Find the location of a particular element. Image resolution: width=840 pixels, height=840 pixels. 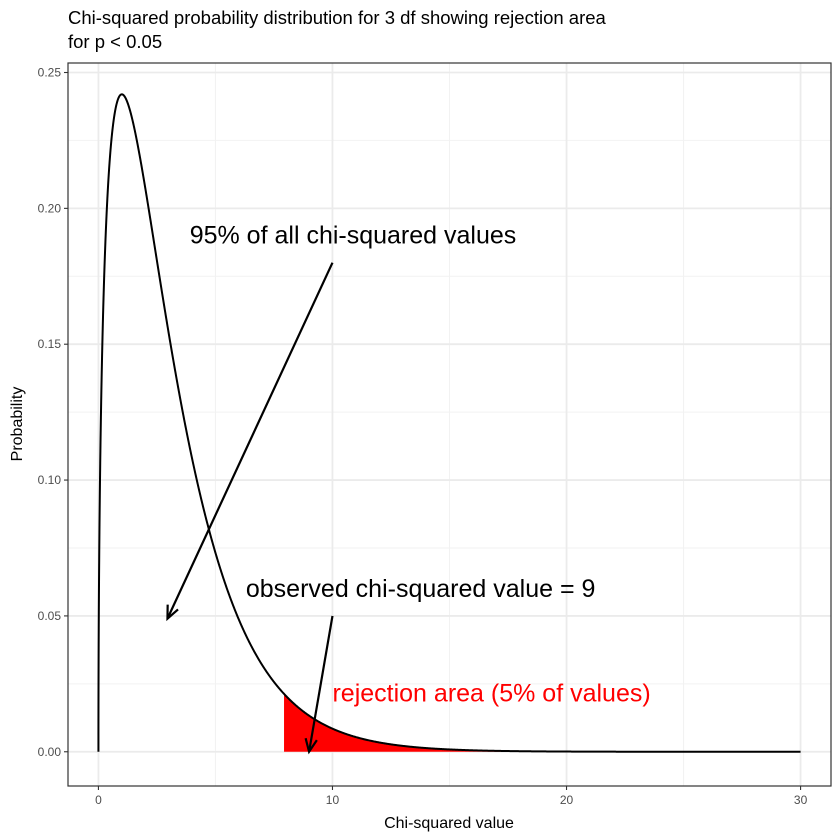

y-tick-label: 0.25 is located at coordinates (50, 73).